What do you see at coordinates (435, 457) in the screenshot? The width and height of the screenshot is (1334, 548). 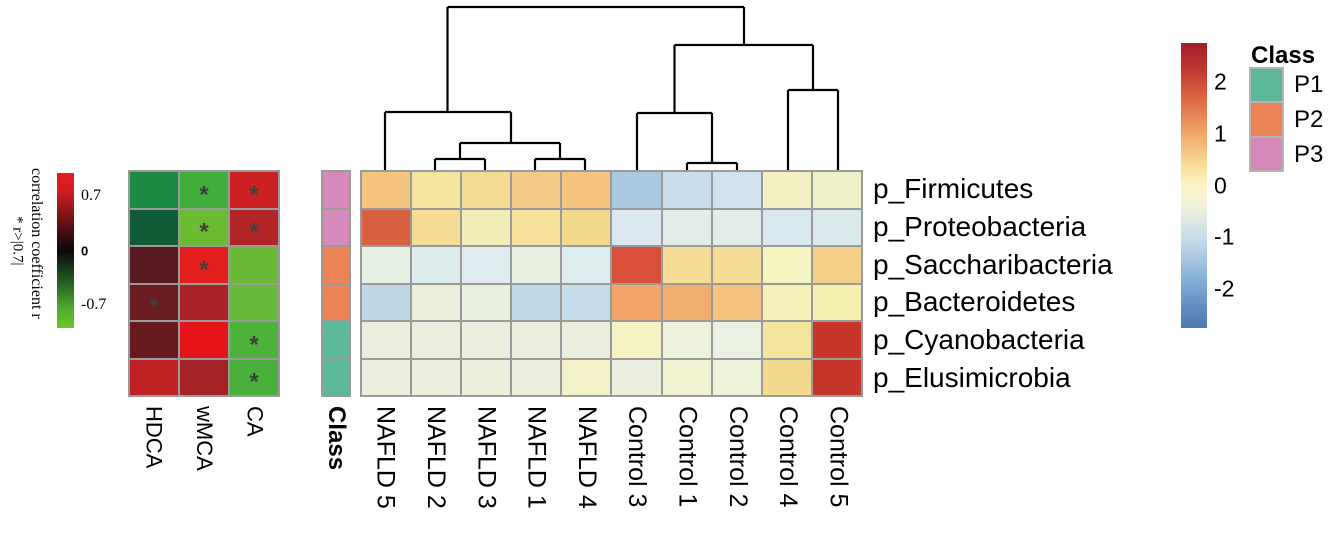 I see `sample-column-label: NAFLD 2` at bounding box center [435, 457].